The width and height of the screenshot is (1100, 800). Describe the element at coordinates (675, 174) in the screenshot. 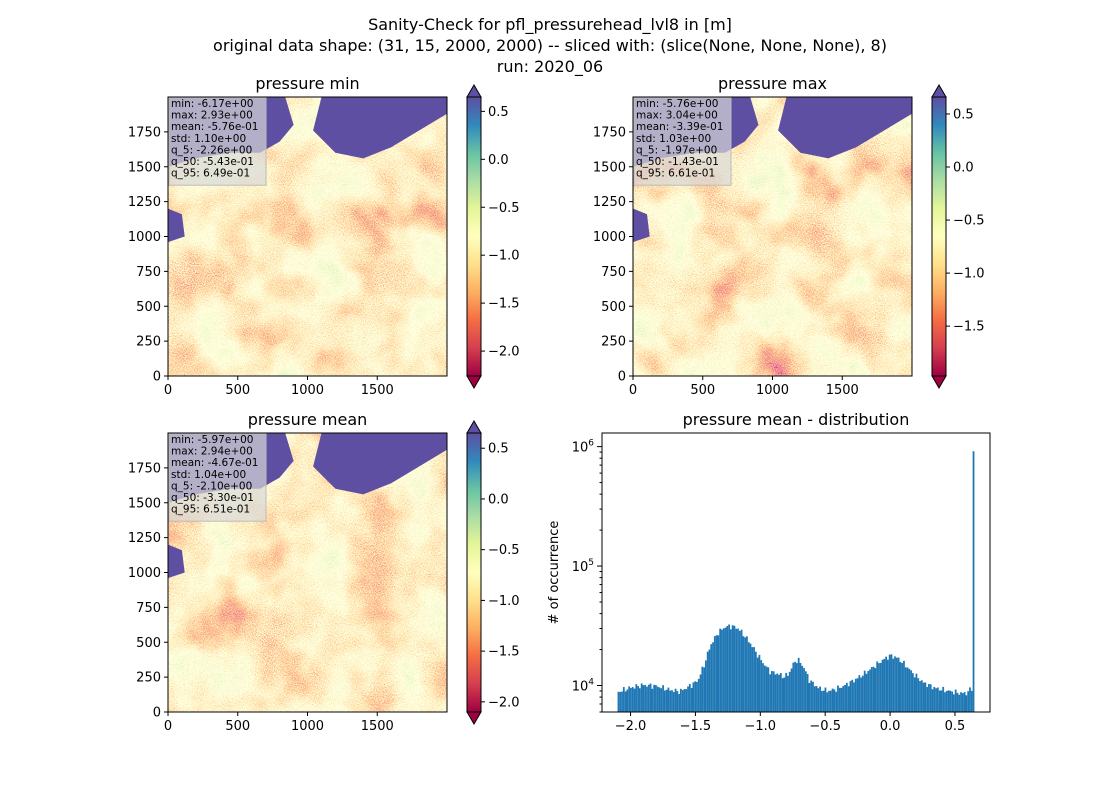

I see `stats-line: q_95: 6.61e-01` at that location.